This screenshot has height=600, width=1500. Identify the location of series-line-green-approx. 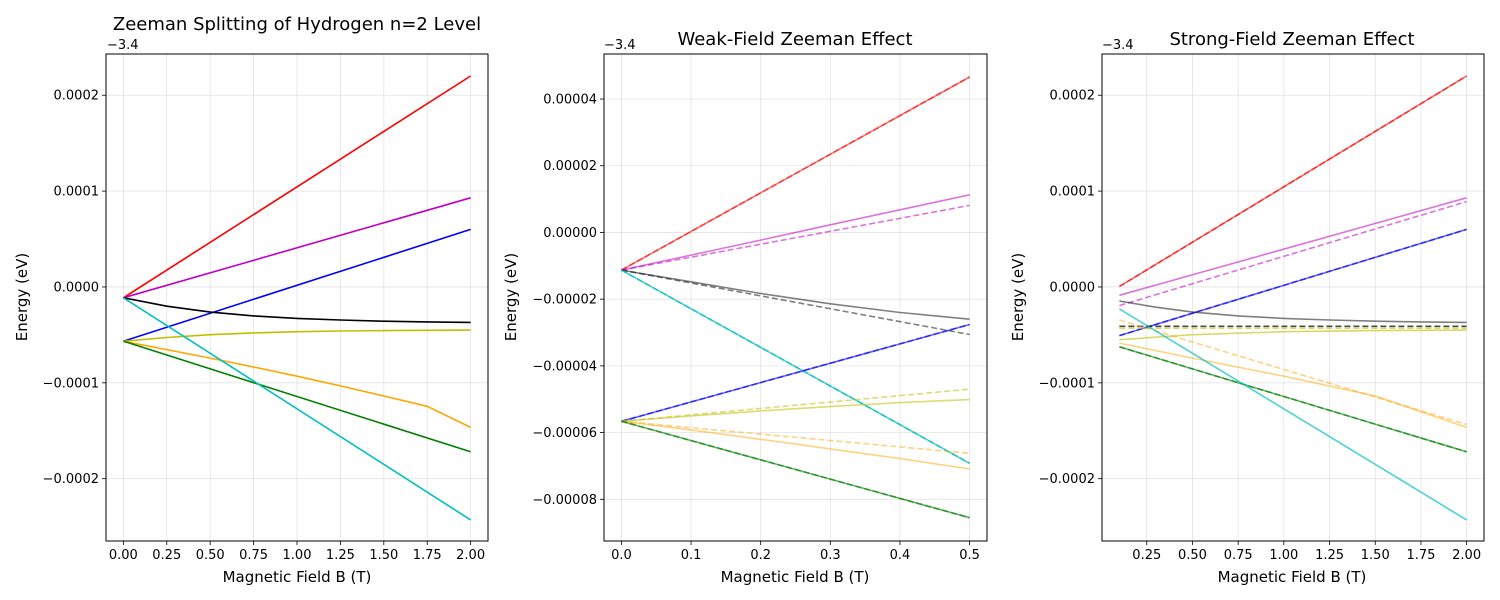
(1293, 399).